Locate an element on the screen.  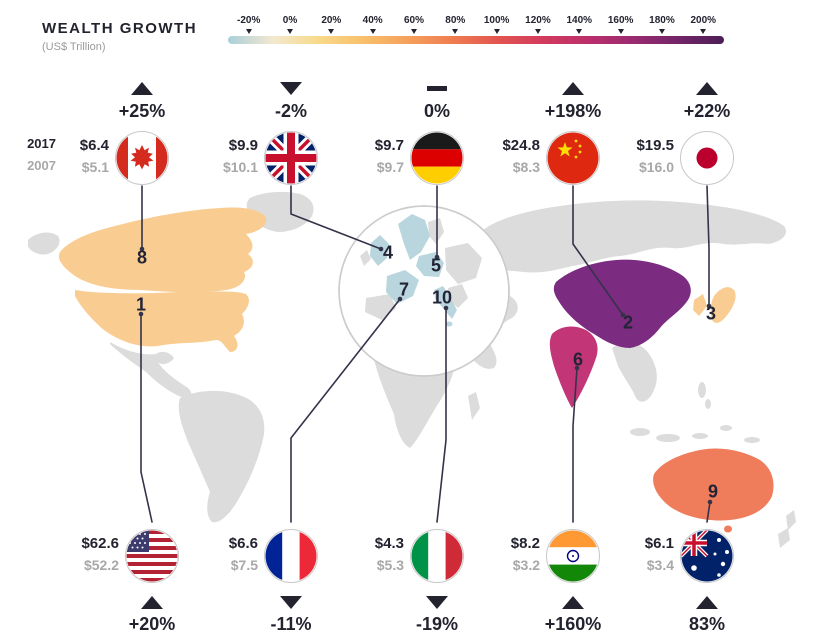
legend-tick-label: 0% is located at coordinates (290, 20).